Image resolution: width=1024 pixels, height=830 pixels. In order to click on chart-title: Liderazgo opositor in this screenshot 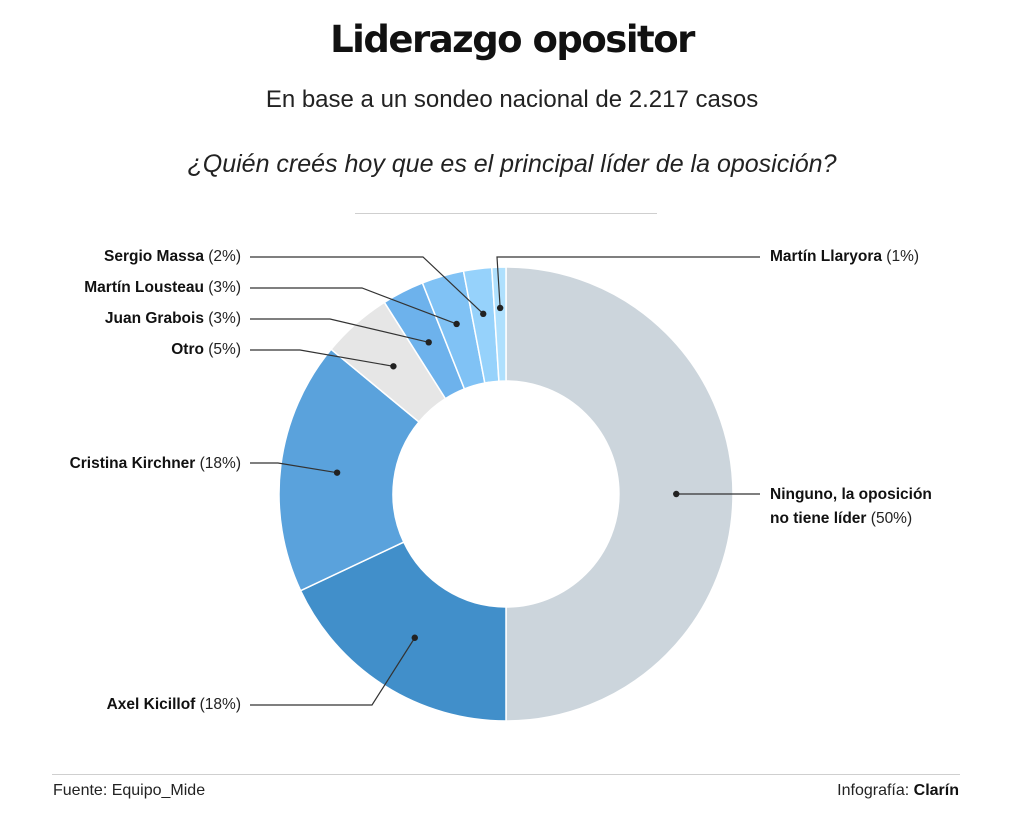, I will do `click(512, 39)`.